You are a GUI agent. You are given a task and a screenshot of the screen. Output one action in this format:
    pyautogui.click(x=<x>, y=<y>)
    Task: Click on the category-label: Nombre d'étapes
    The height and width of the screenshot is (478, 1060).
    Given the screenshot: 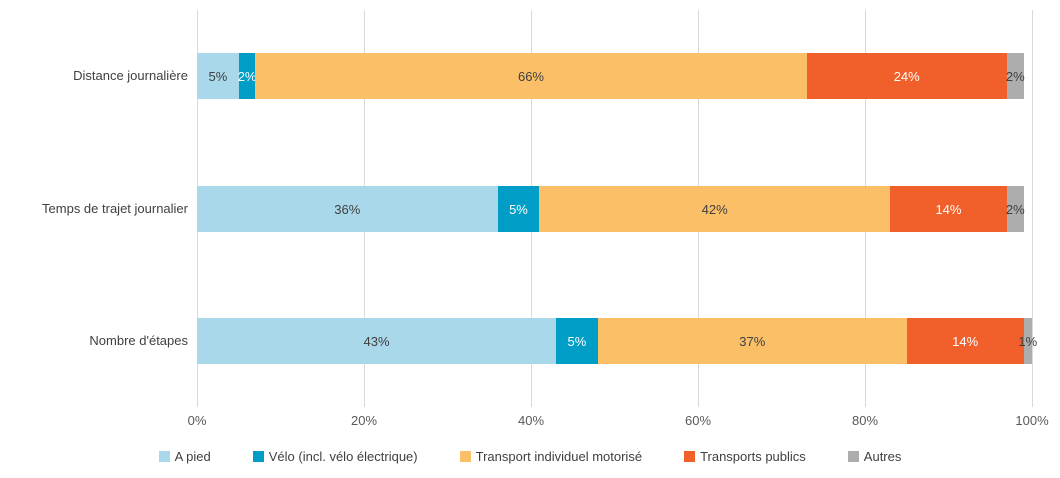 What is the action you would take?
    pyautogui.click(x=138, y=340)
    